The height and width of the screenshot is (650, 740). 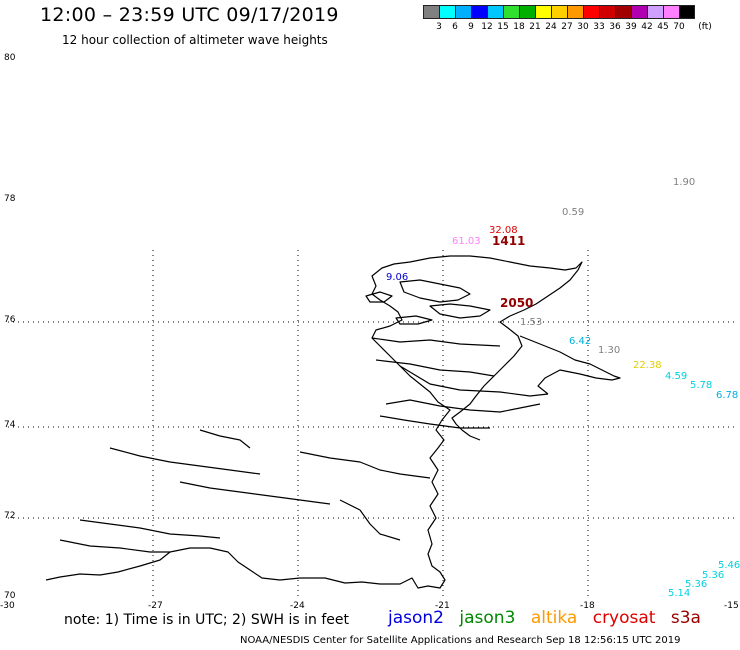 What do you see at coordinates (503, 27) in the screenshot?
I see `color-scale-tick: 15` at bounding box center [503, 27].